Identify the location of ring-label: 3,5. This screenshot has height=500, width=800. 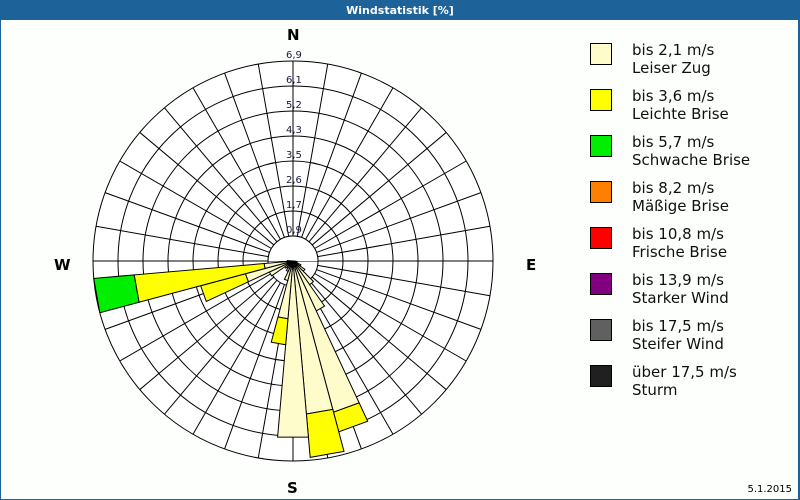
(294, 155).